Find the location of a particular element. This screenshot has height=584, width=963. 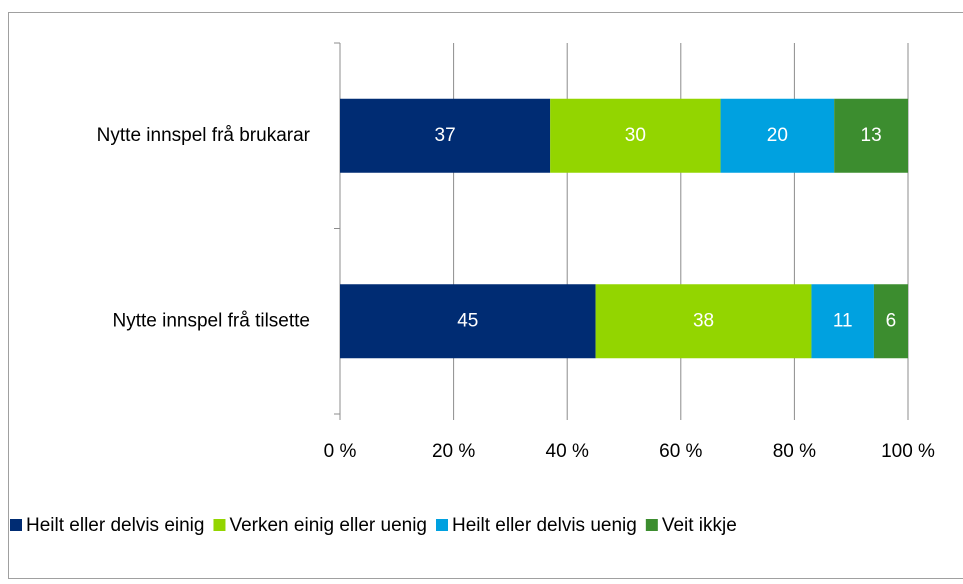

data-label: 13 is located at coordinates (871, 135).